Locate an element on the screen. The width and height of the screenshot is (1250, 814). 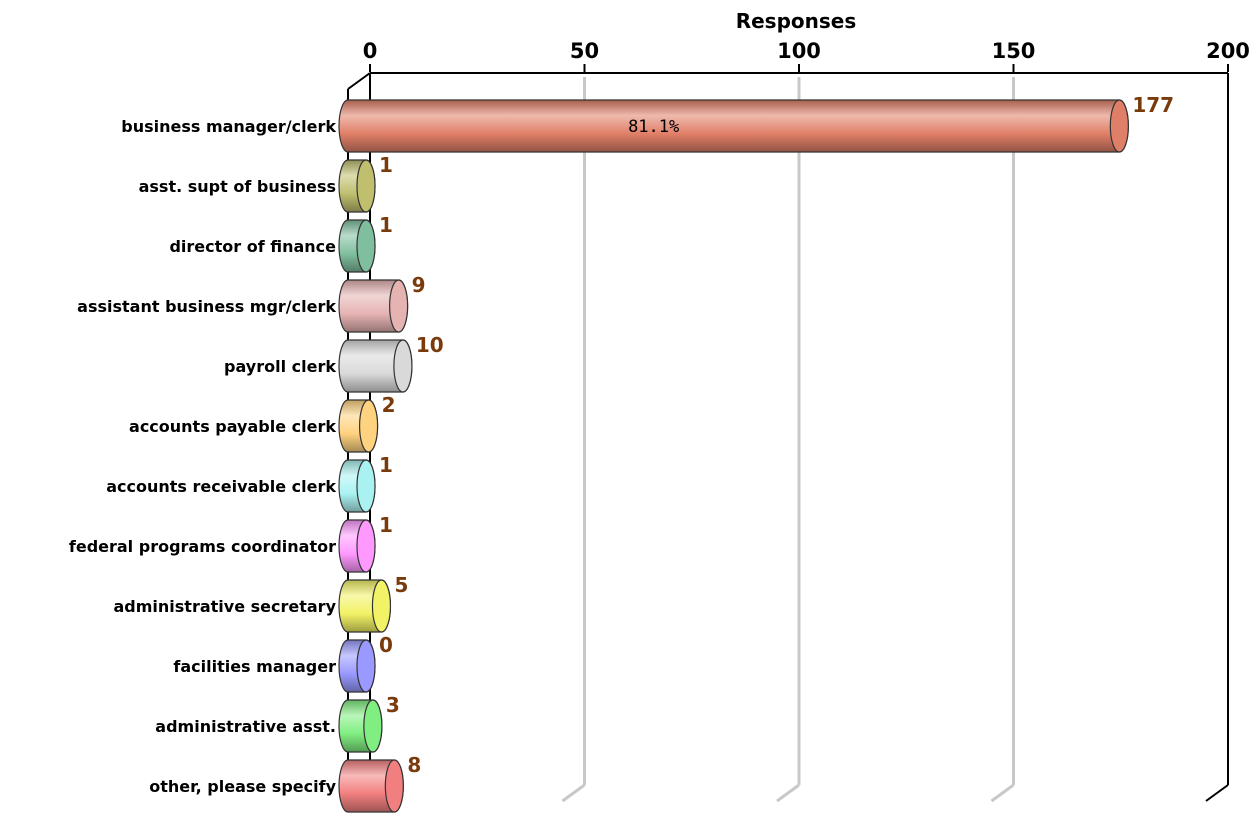
category-label: facilities manager is located at coordinates (254, 666).